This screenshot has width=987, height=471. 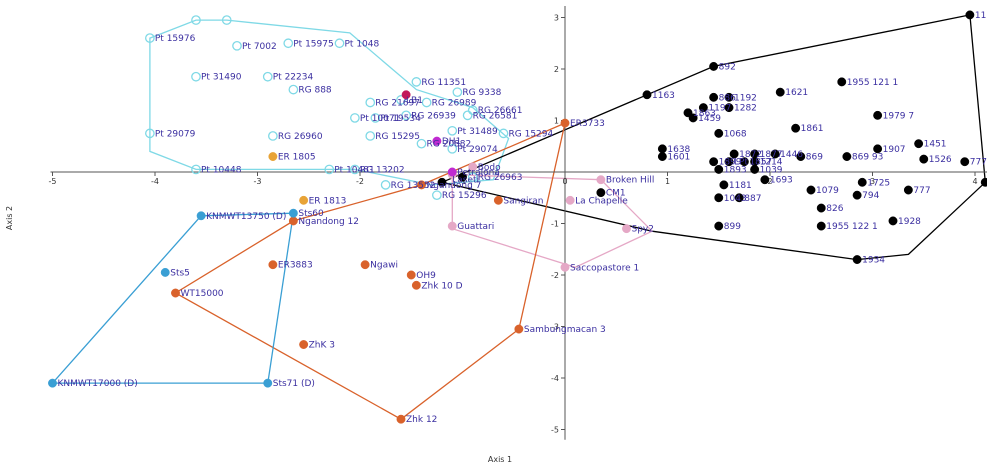 I want to click on point-label: 1934, so click(x=873, y=261).